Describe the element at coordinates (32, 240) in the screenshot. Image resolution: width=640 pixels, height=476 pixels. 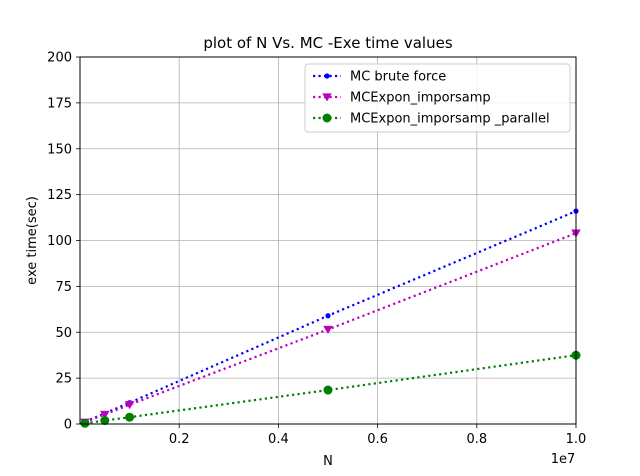
I see `y-axis-label: exe time(sec)` at that location.